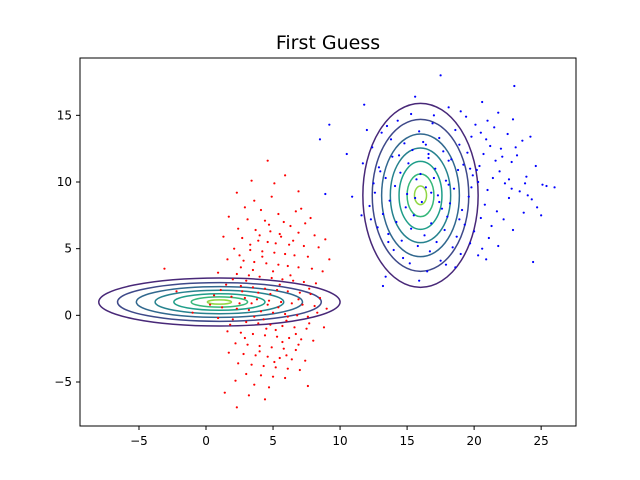 The image size is (640, 480). What do you see at coordinates (67, 248) in the screenshot?
I see `y-axis: −5 0 5 10 15` at bounding box center [67, 248].